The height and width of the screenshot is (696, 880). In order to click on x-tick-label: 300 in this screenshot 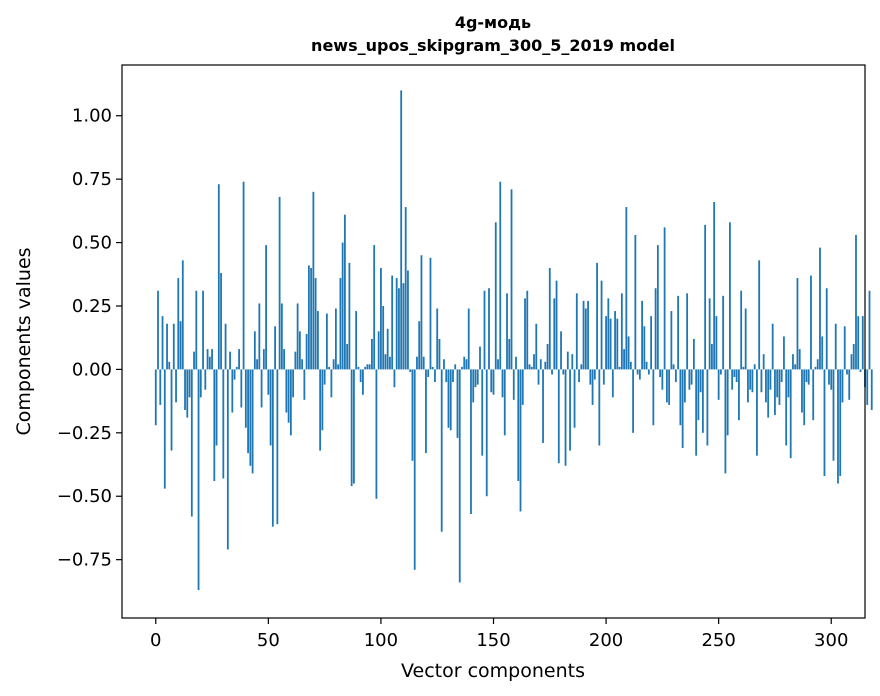, I will do `click(831, 640)`.